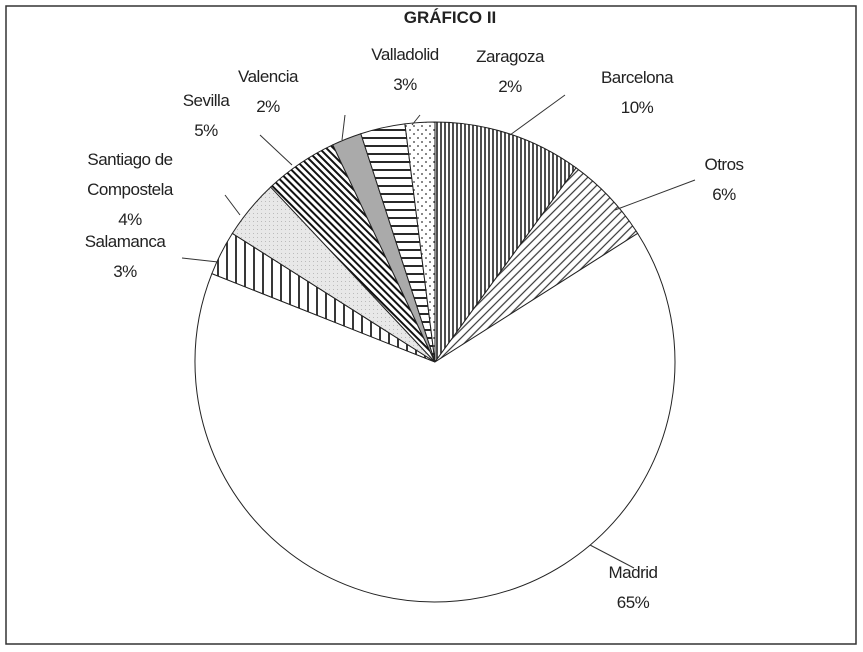 This screenshot has width=863, height=652. I want to click on category-label: Barcelona, so click(637, 77).